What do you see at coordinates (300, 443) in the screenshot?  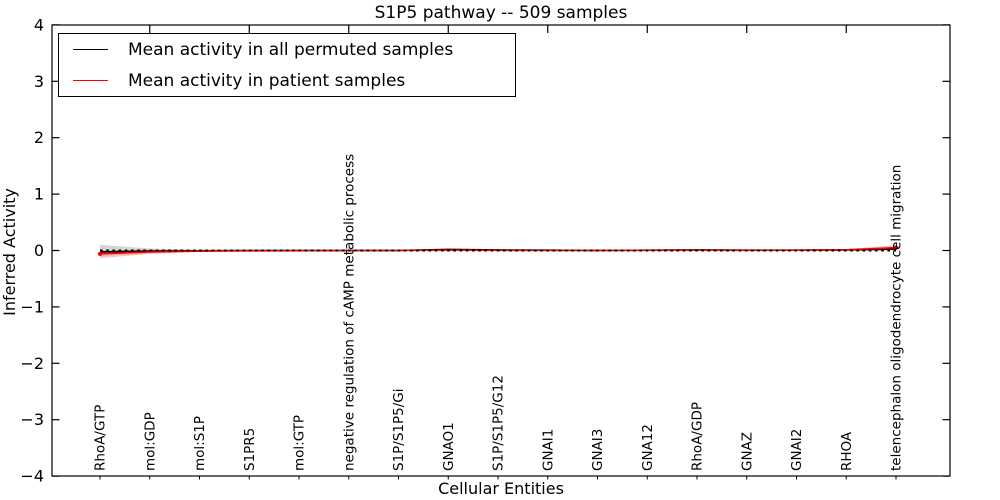 I see `x-category-label: mol:GTP` at bounding box center [300, 443].